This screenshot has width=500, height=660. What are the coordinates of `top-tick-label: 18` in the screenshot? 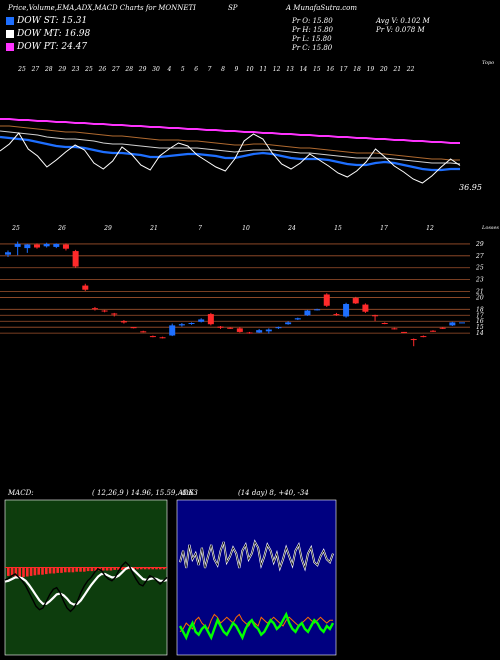 It's located at (357, 69).